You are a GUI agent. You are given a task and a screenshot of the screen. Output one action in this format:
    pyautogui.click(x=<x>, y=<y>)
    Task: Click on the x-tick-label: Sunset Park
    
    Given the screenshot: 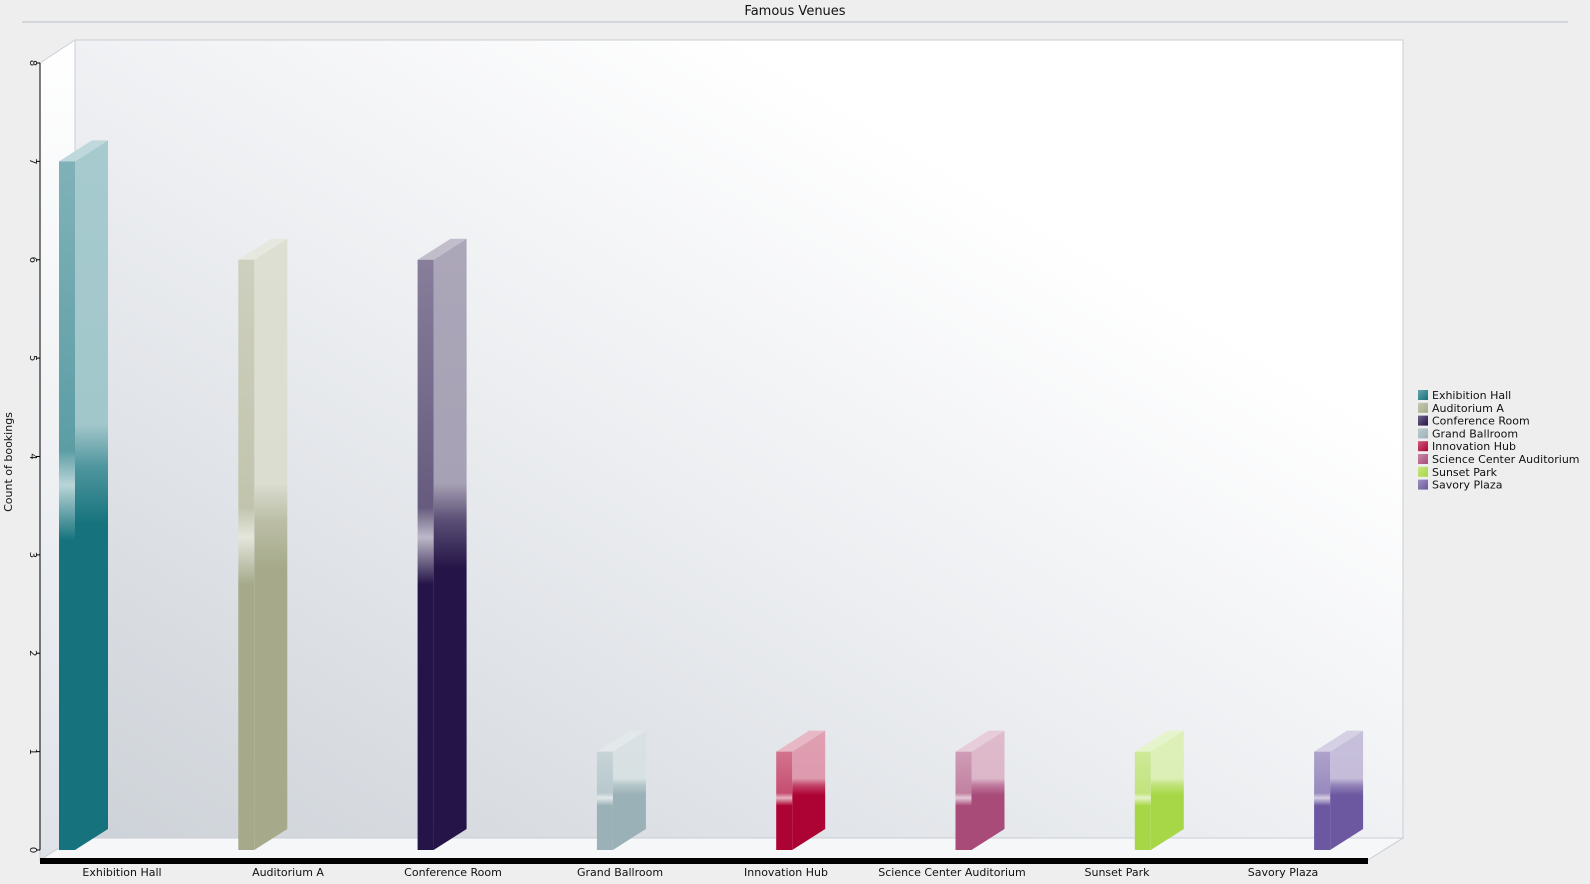 What is the action you would take?
    pyautogui.click(x=1117, y=872)
    